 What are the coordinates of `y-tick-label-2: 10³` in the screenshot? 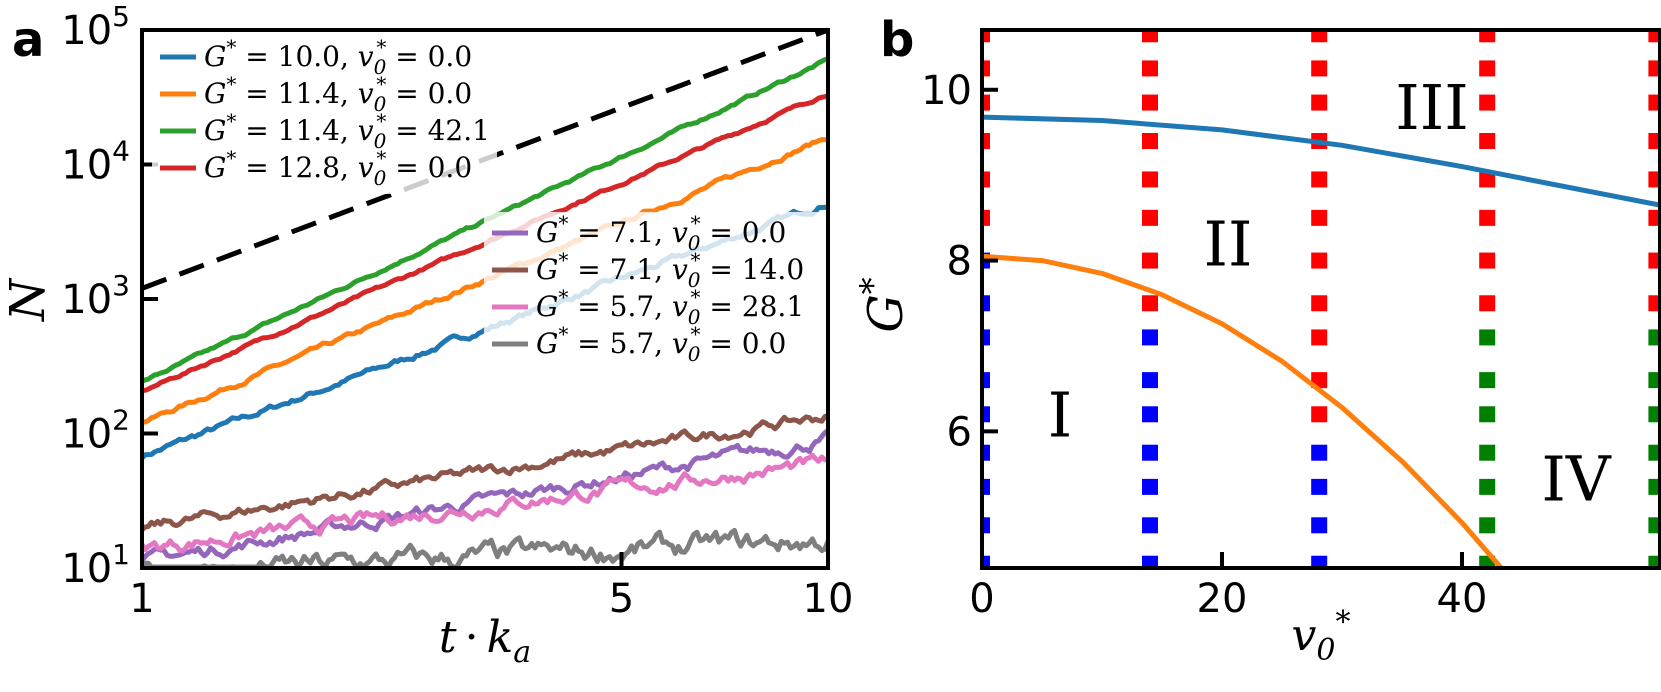 It's located at (95, 296).